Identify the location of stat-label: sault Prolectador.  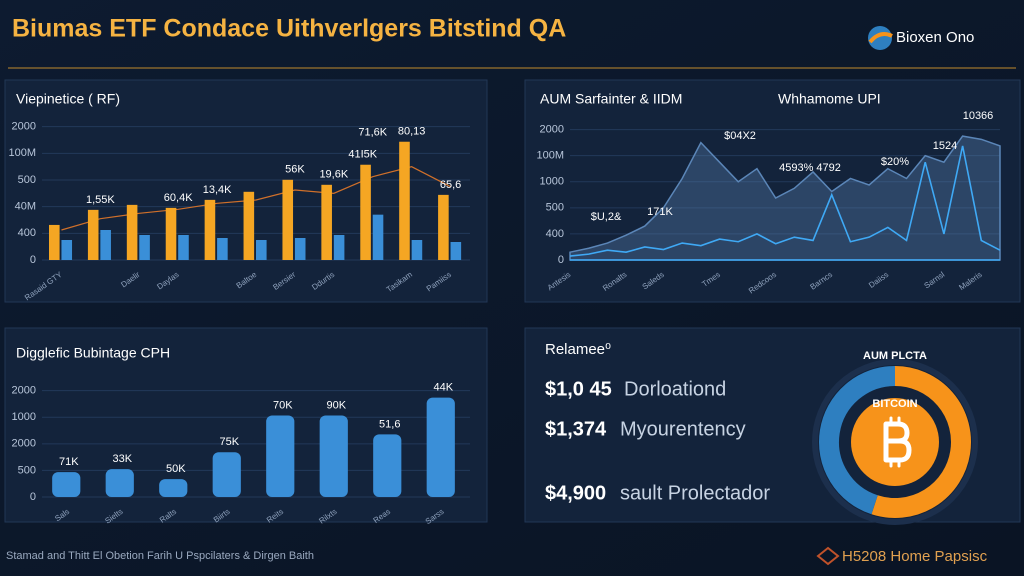
(695, 493).